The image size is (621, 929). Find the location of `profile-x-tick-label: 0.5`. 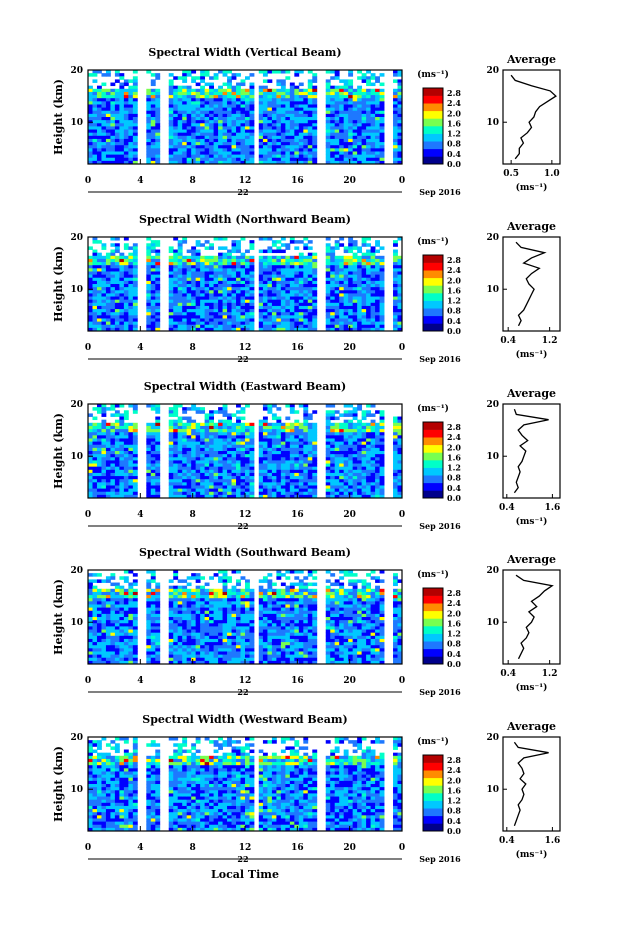

profile-x-tick-label: 0.5 is located at coordinates (511, 174).